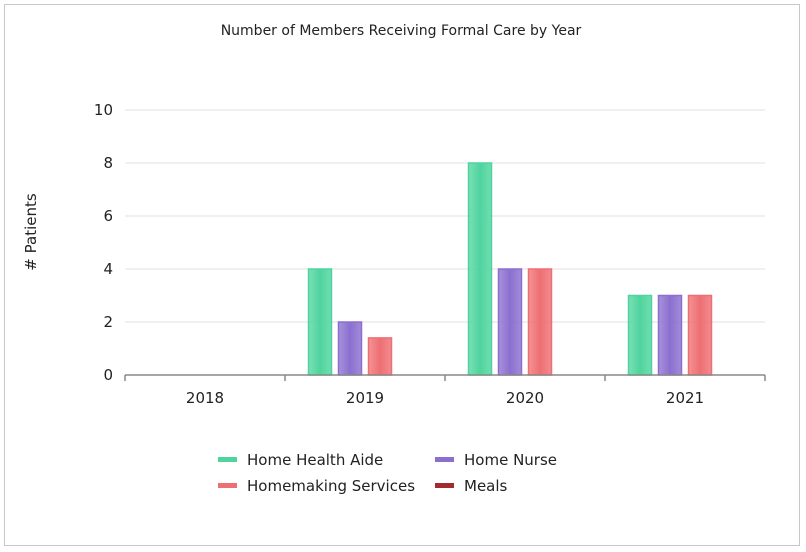 The width and height of the screenshot is (806, 552). What do you see at coordinates (365, 398) in the screenshot?
I see `x-tick-label: 2019` at bounding box center [365, 398].